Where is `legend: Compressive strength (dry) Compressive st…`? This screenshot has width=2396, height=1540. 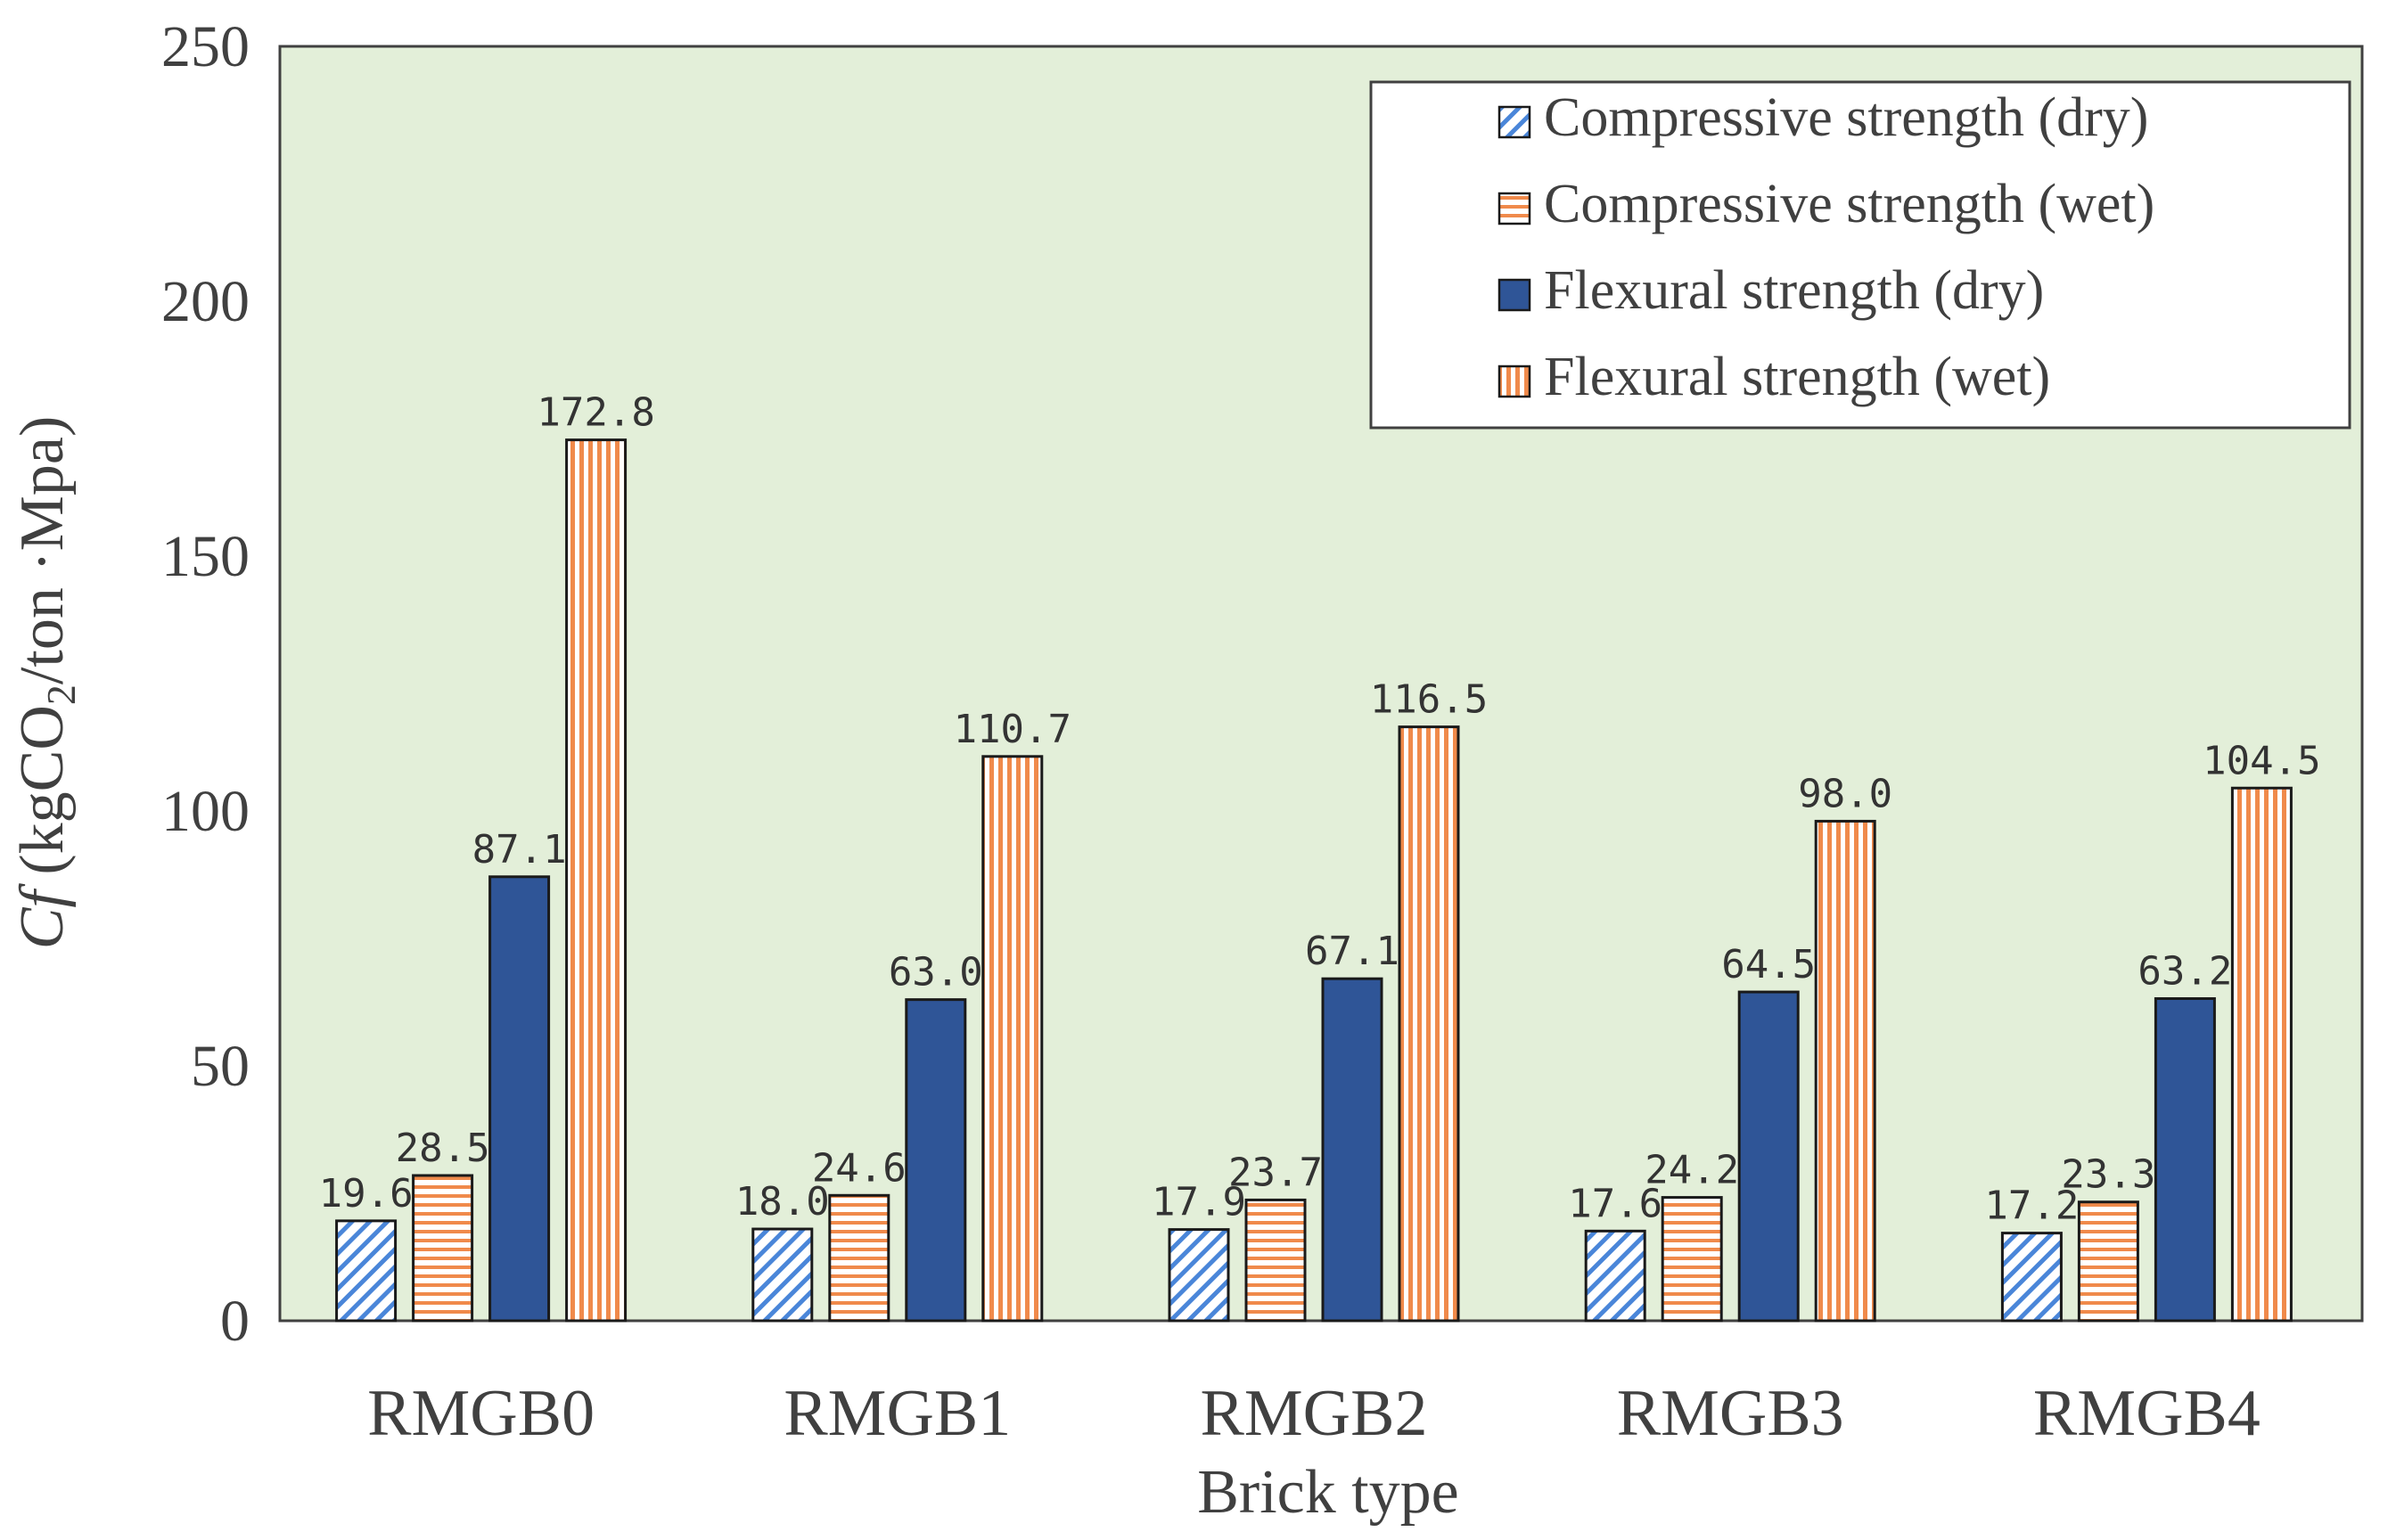
legend: Compressive strength (dry) Compressive st… is located at coordinates (1860, 255).